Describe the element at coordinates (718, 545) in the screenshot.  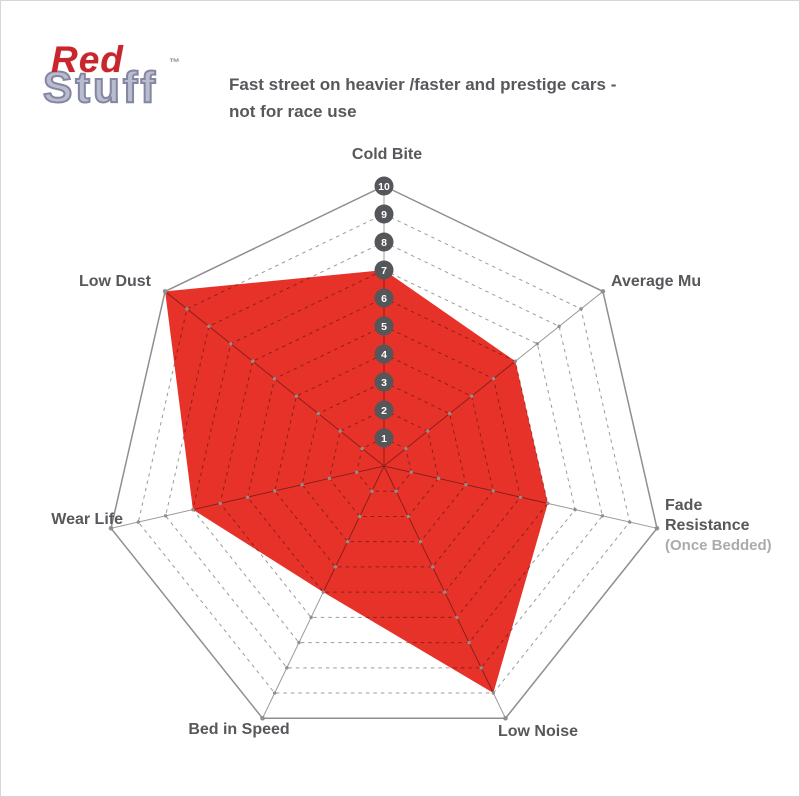
I see `axis-sublabel-text: (Once Bedded)` at that location.